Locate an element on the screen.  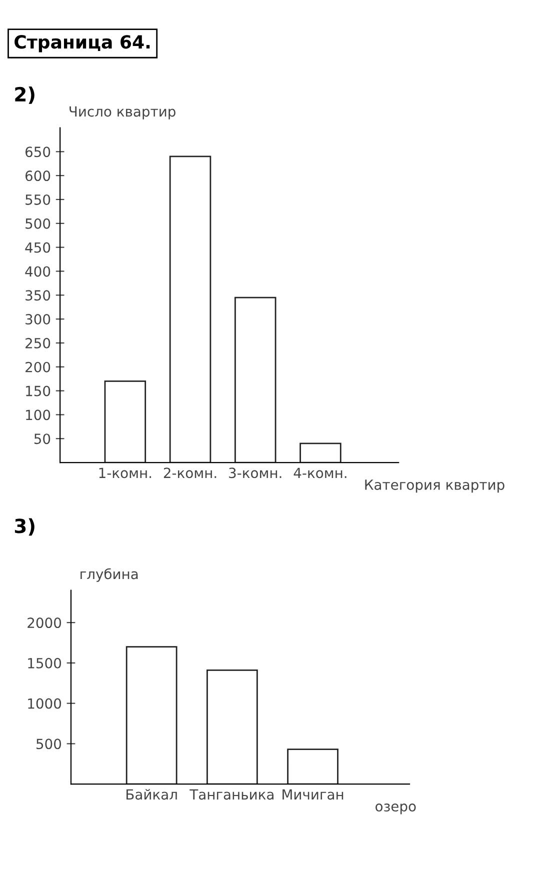
y-tick-label: 150 is located at coordinates (38, 391).